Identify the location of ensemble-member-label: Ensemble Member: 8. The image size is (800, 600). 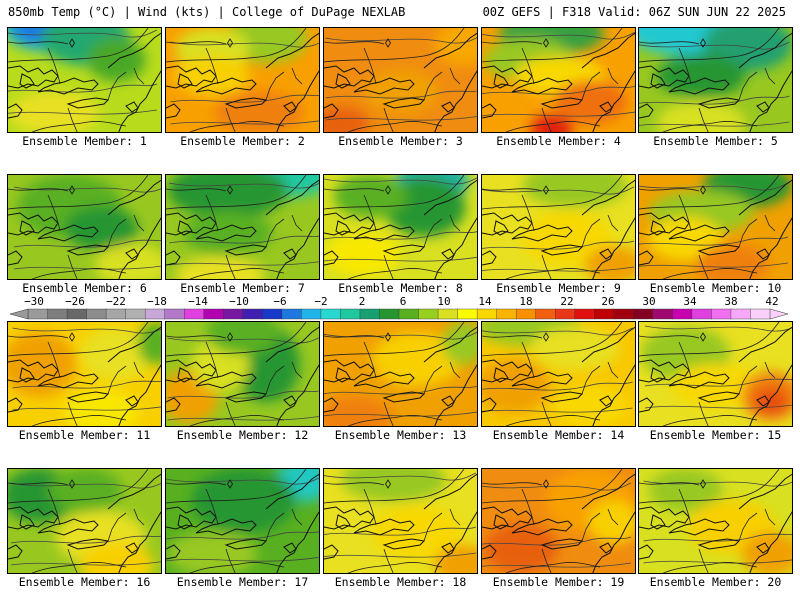
(400, 288).